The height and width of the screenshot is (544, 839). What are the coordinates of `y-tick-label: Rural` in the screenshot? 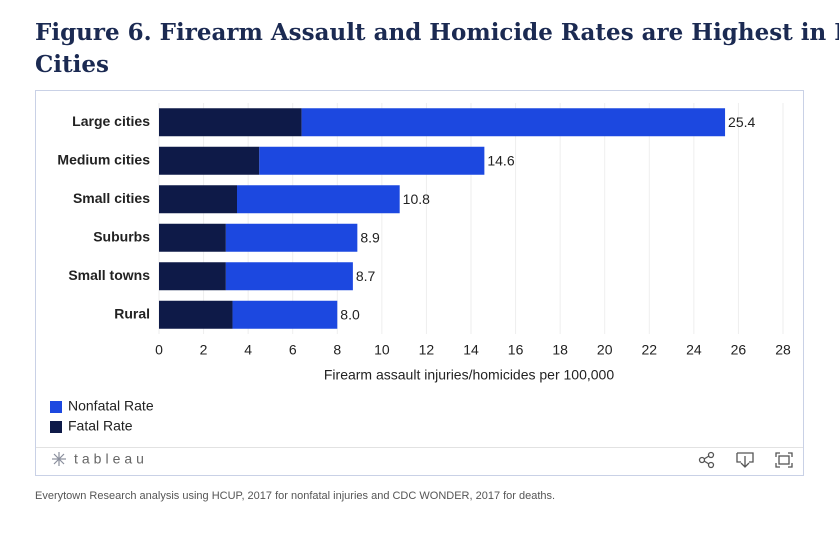 It's located at (132, 313).